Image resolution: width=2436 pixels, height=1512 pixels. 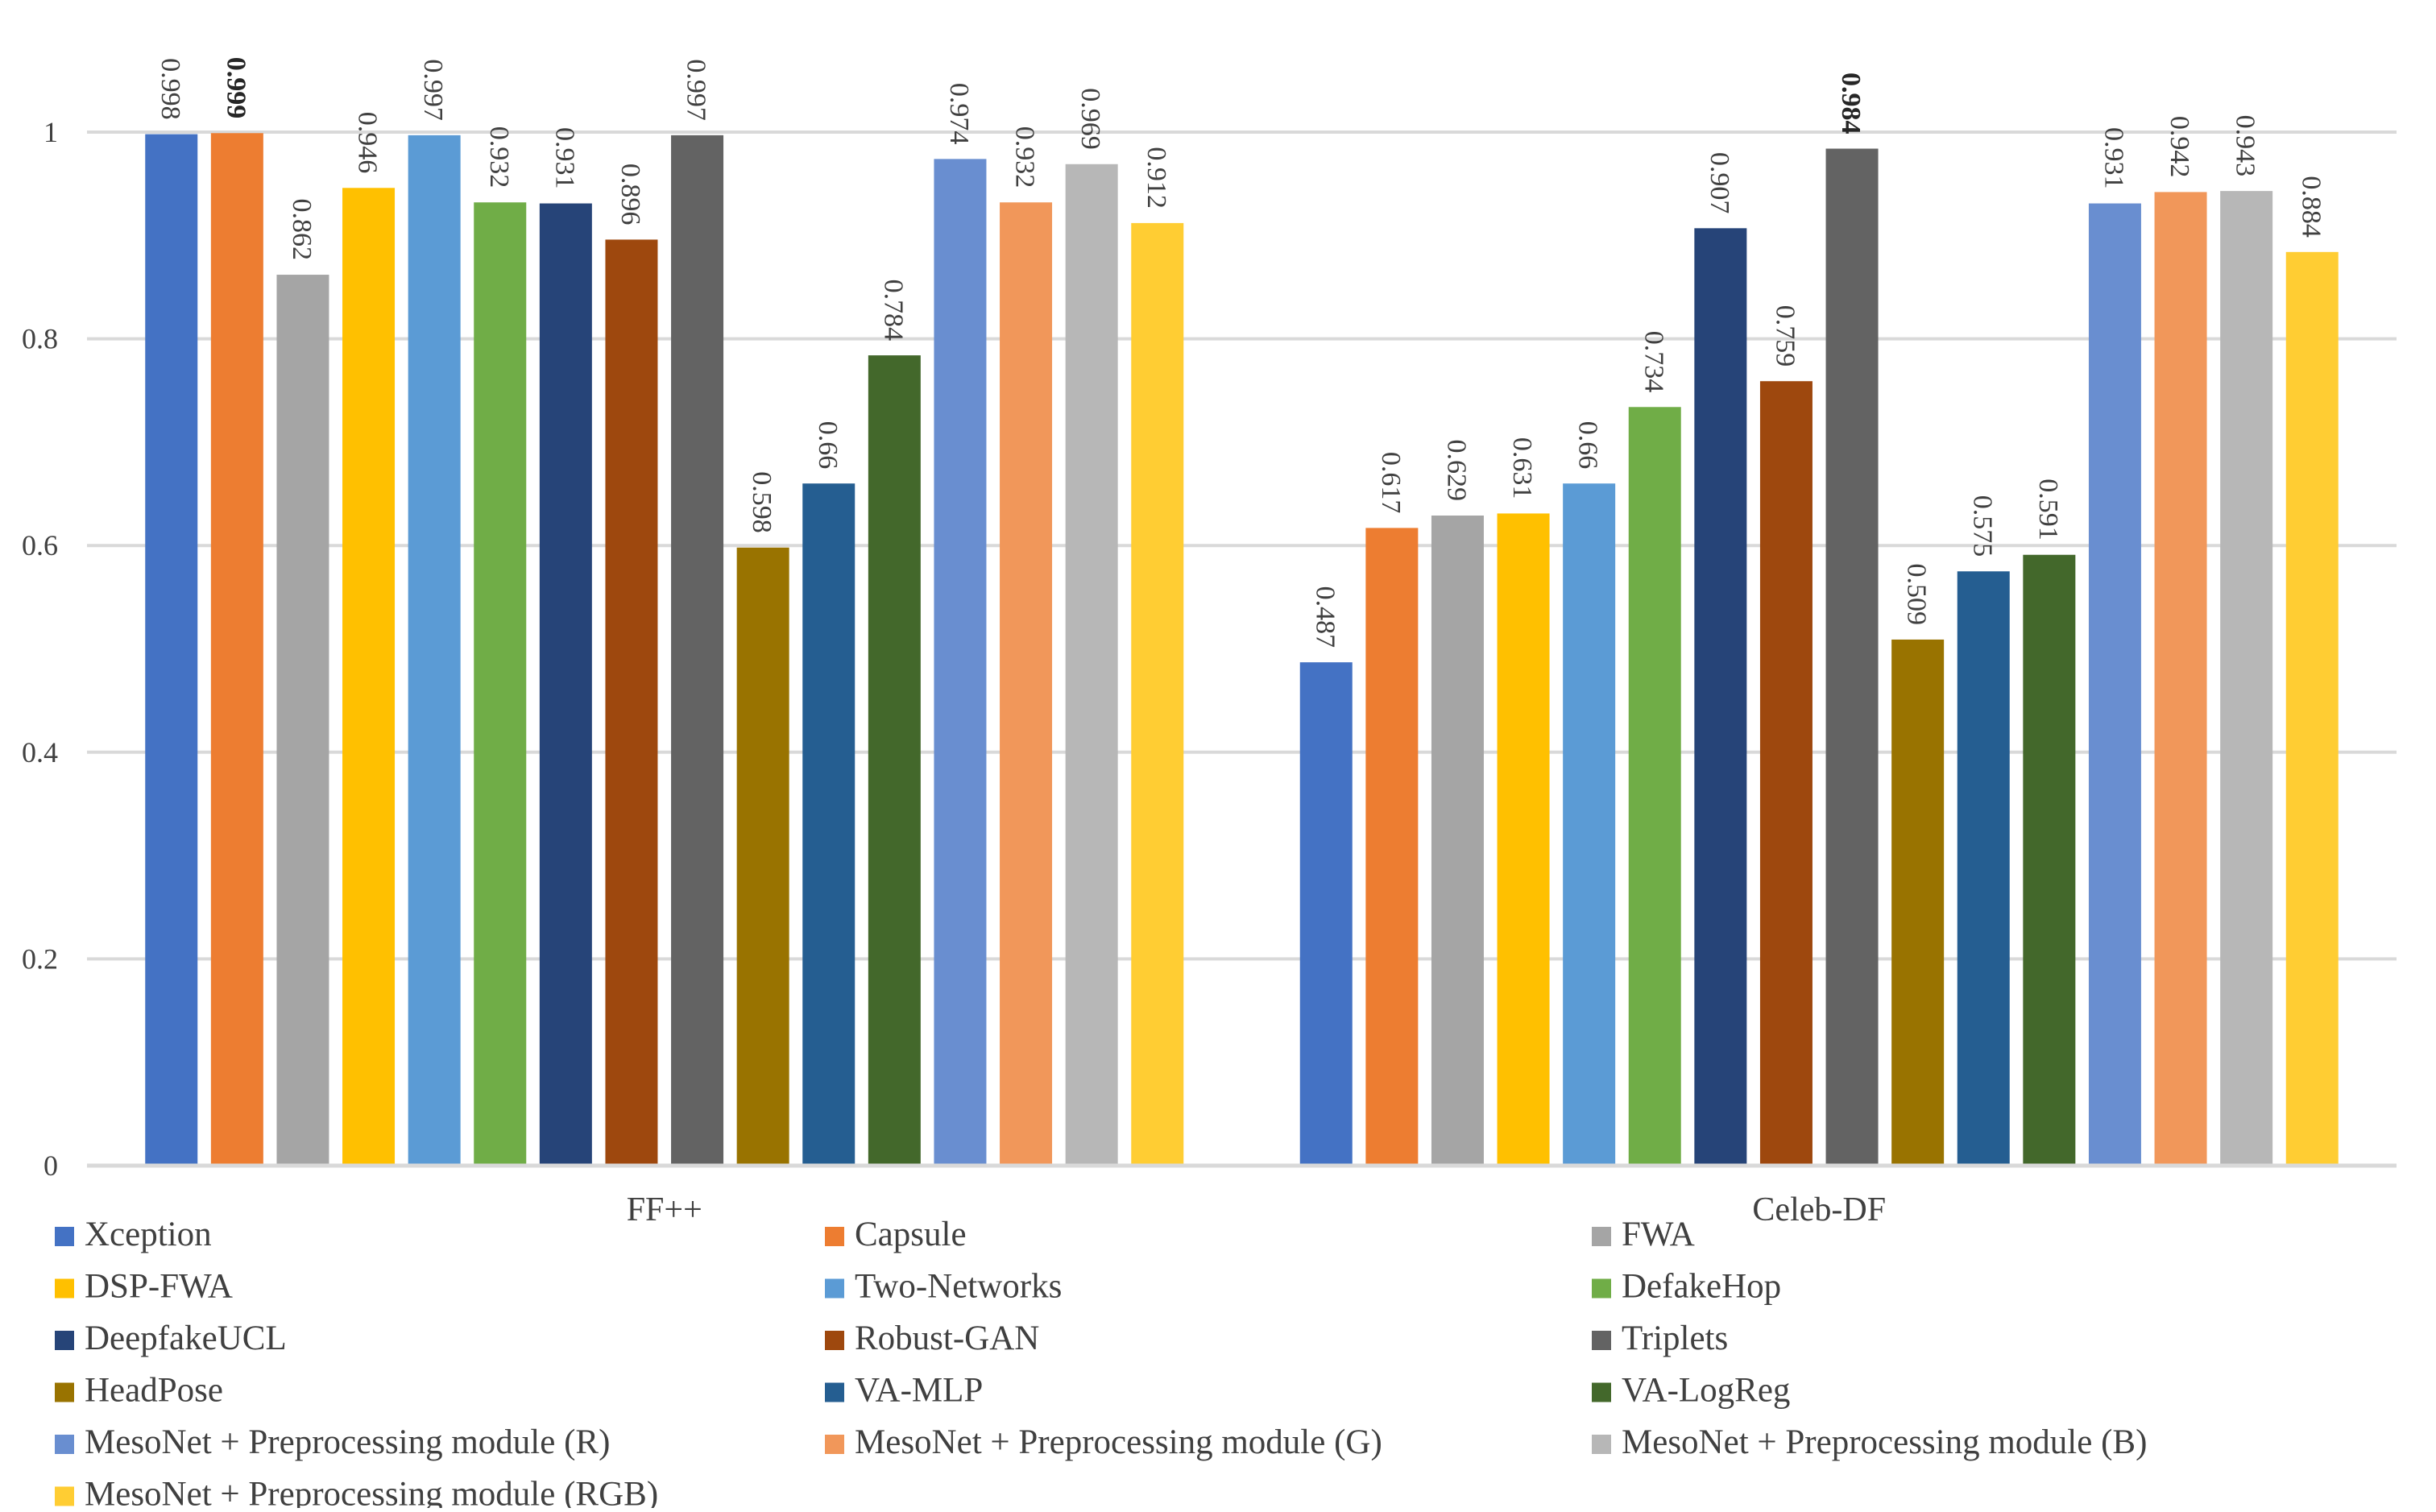 What do you see at coordinates (1156, 178) in the screenshot?
I see `data-label: 0.912` at bounding box center [1156, 178].